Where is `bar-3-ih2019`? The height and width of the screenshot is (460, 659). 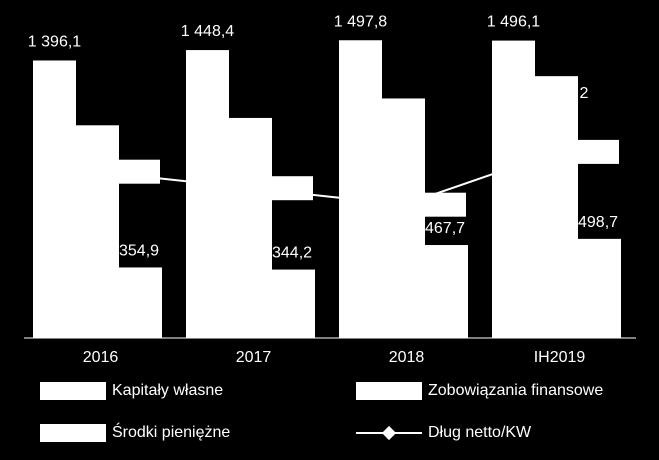 bar-3-ih2019 is located at coordinates (599, 288).